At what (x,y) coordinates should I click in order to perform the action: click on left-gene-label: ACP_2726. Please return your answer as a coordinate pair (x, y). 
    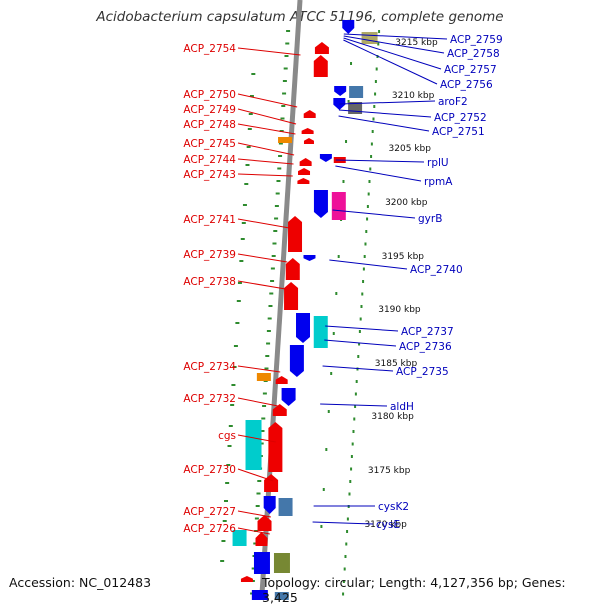
    Looking at the image, I should click on (209, 529).